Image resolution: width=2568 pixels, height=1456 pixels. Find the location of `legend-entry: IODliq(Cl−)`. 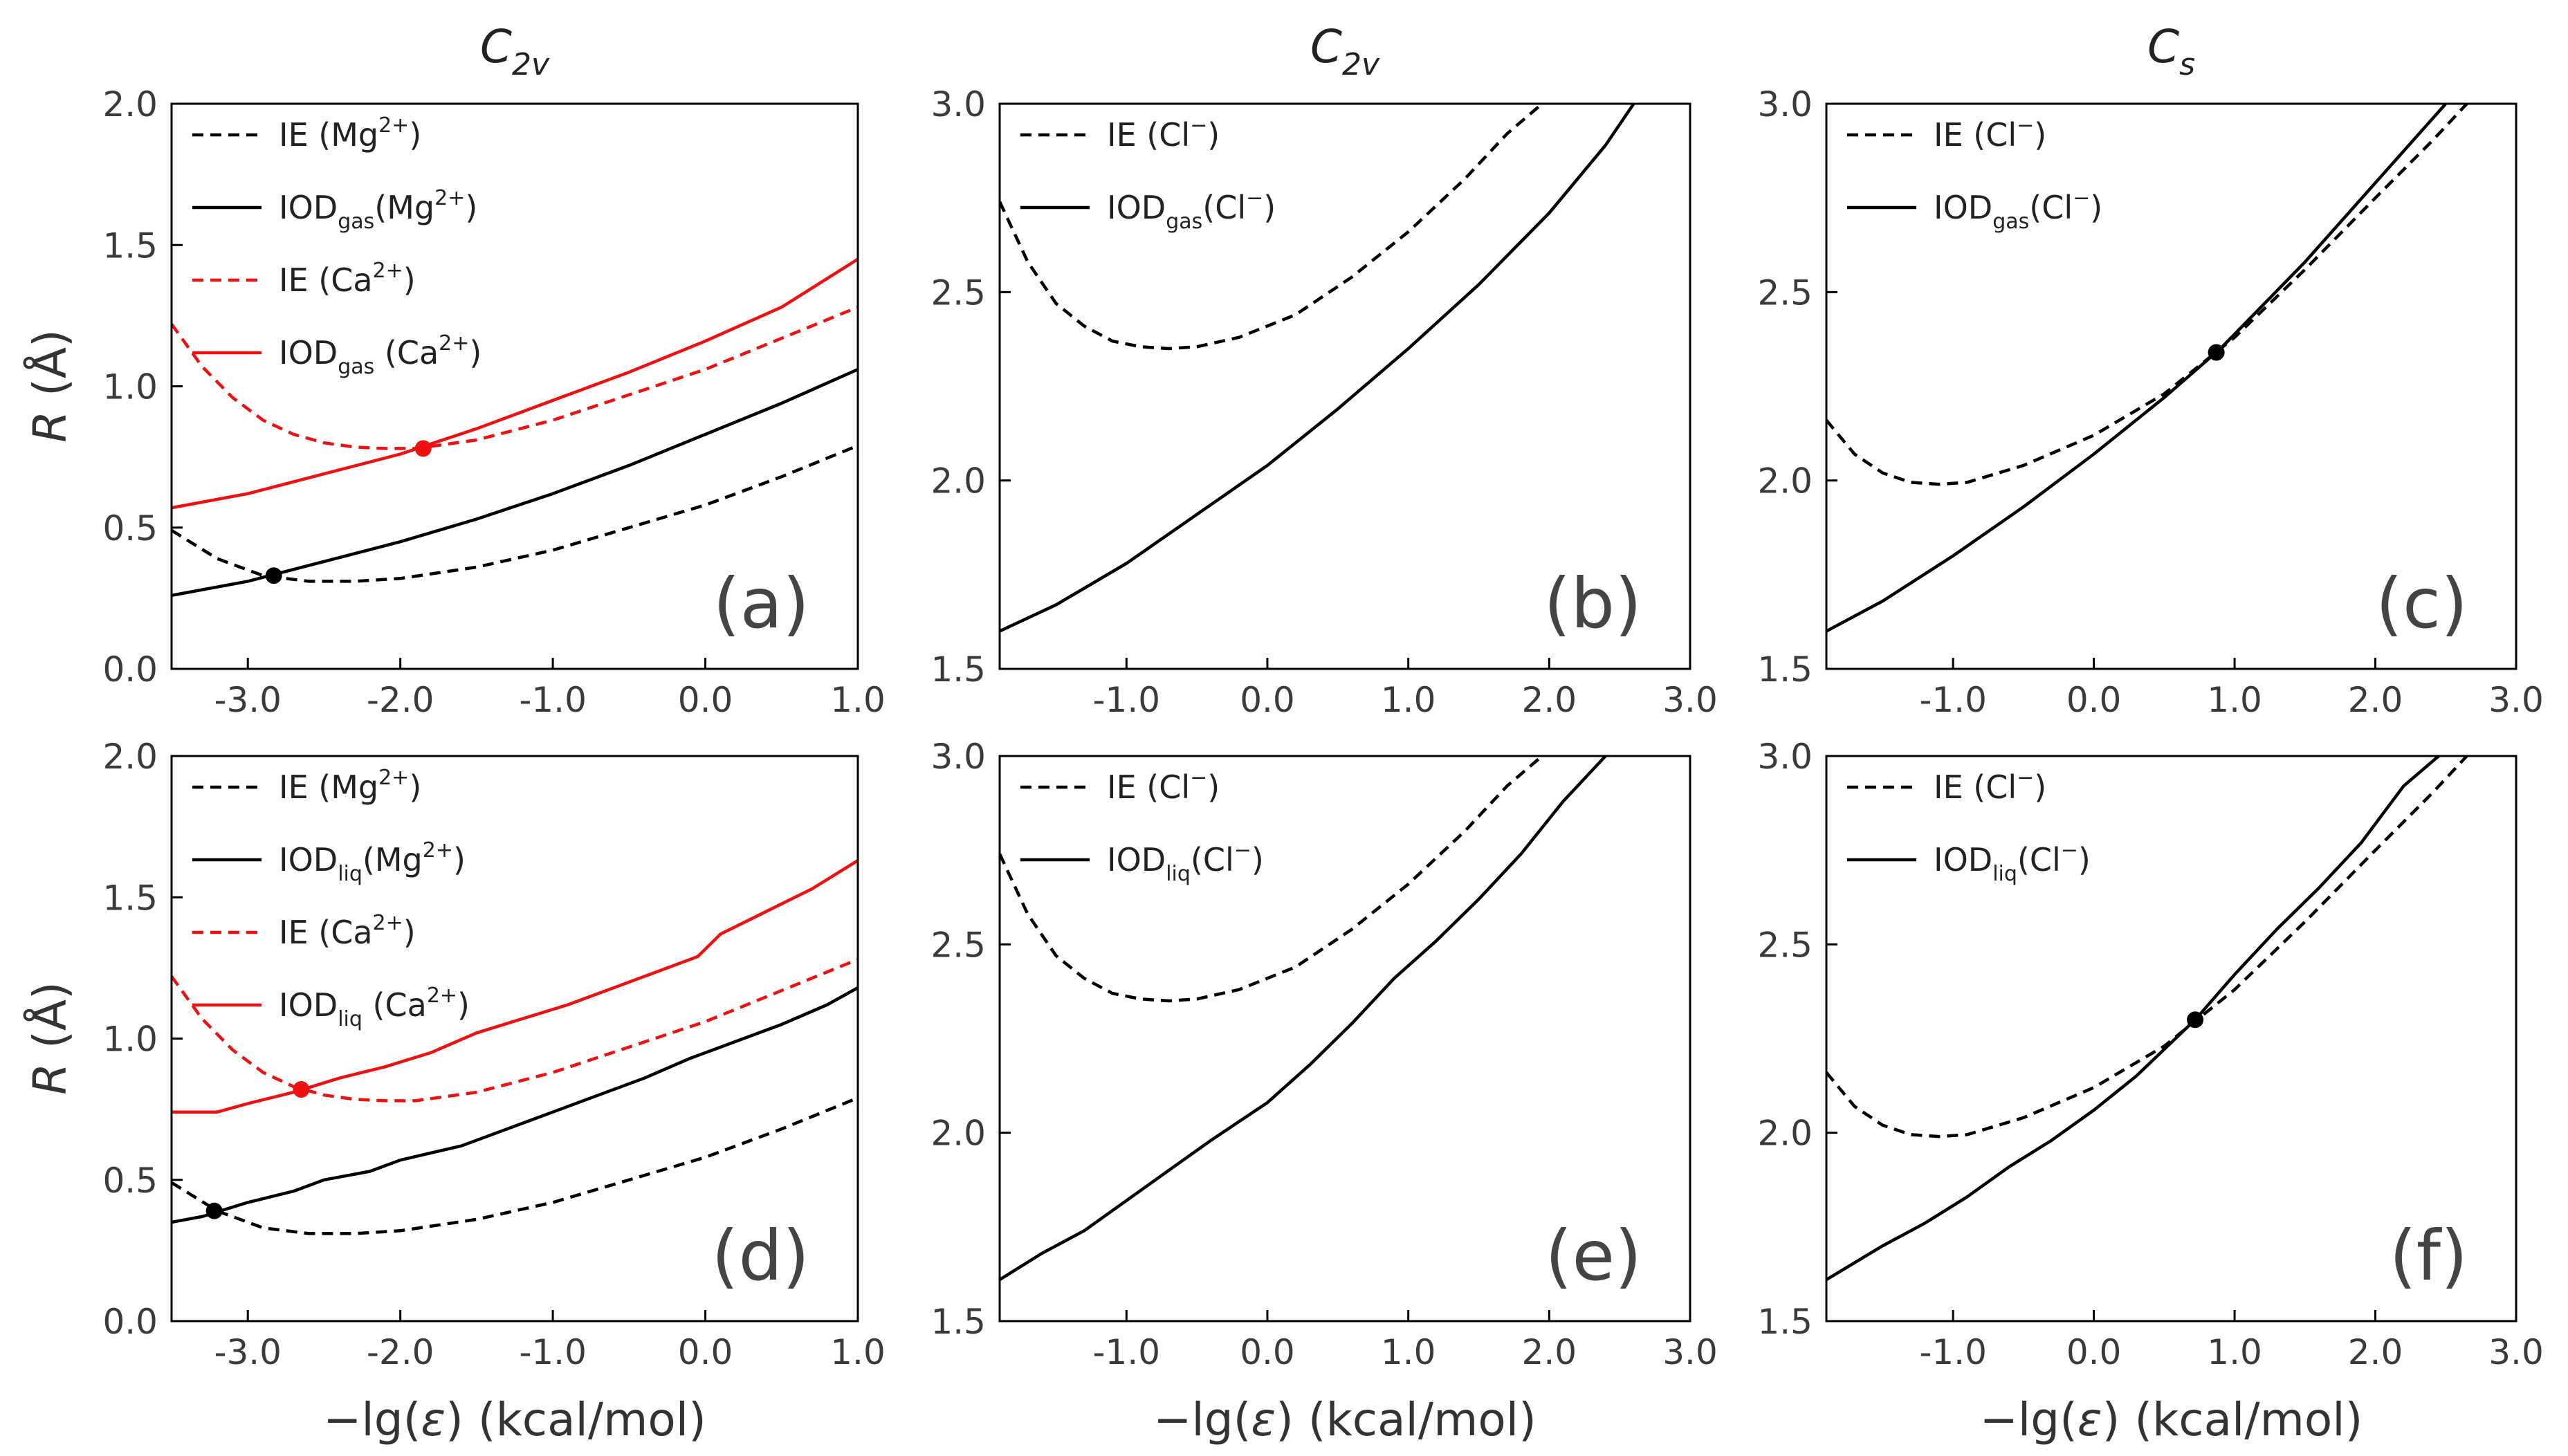

legend-entry: IODliq(Cl−) is located at coordinates (1185, 862).